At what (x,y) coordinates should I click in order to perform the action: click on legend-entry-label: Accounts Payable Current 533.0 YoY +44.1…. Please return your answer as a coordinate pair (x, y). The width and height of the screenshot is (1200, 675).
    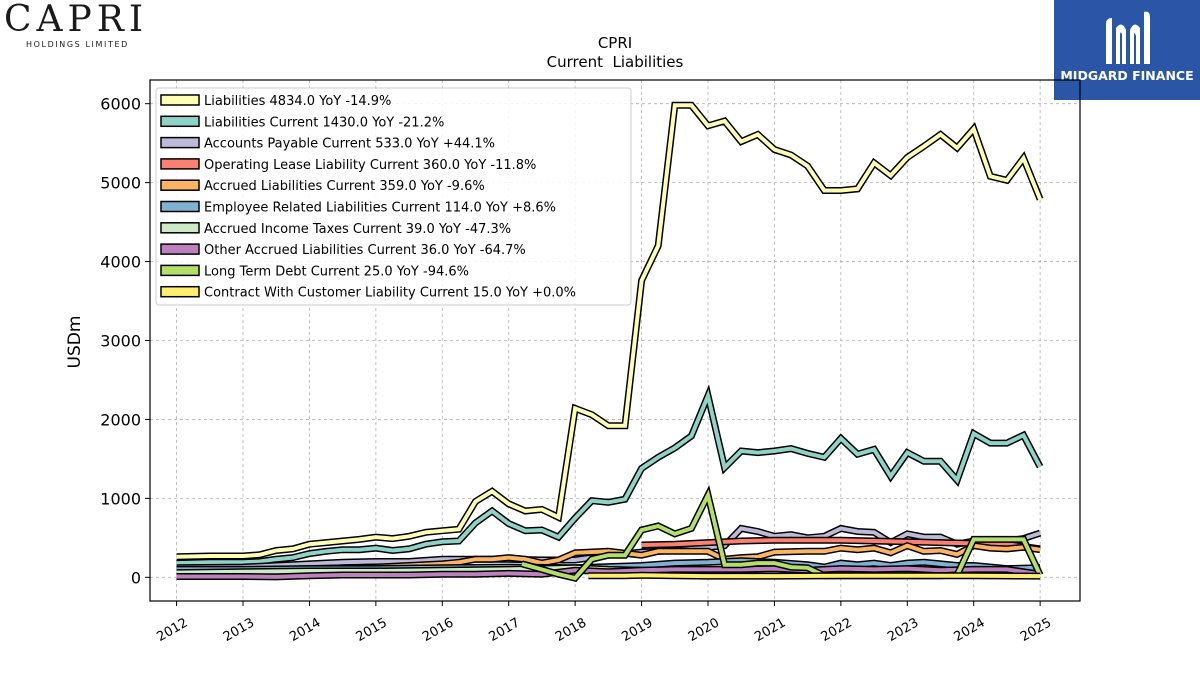
    Looking at the image, I should click on (349, 144).